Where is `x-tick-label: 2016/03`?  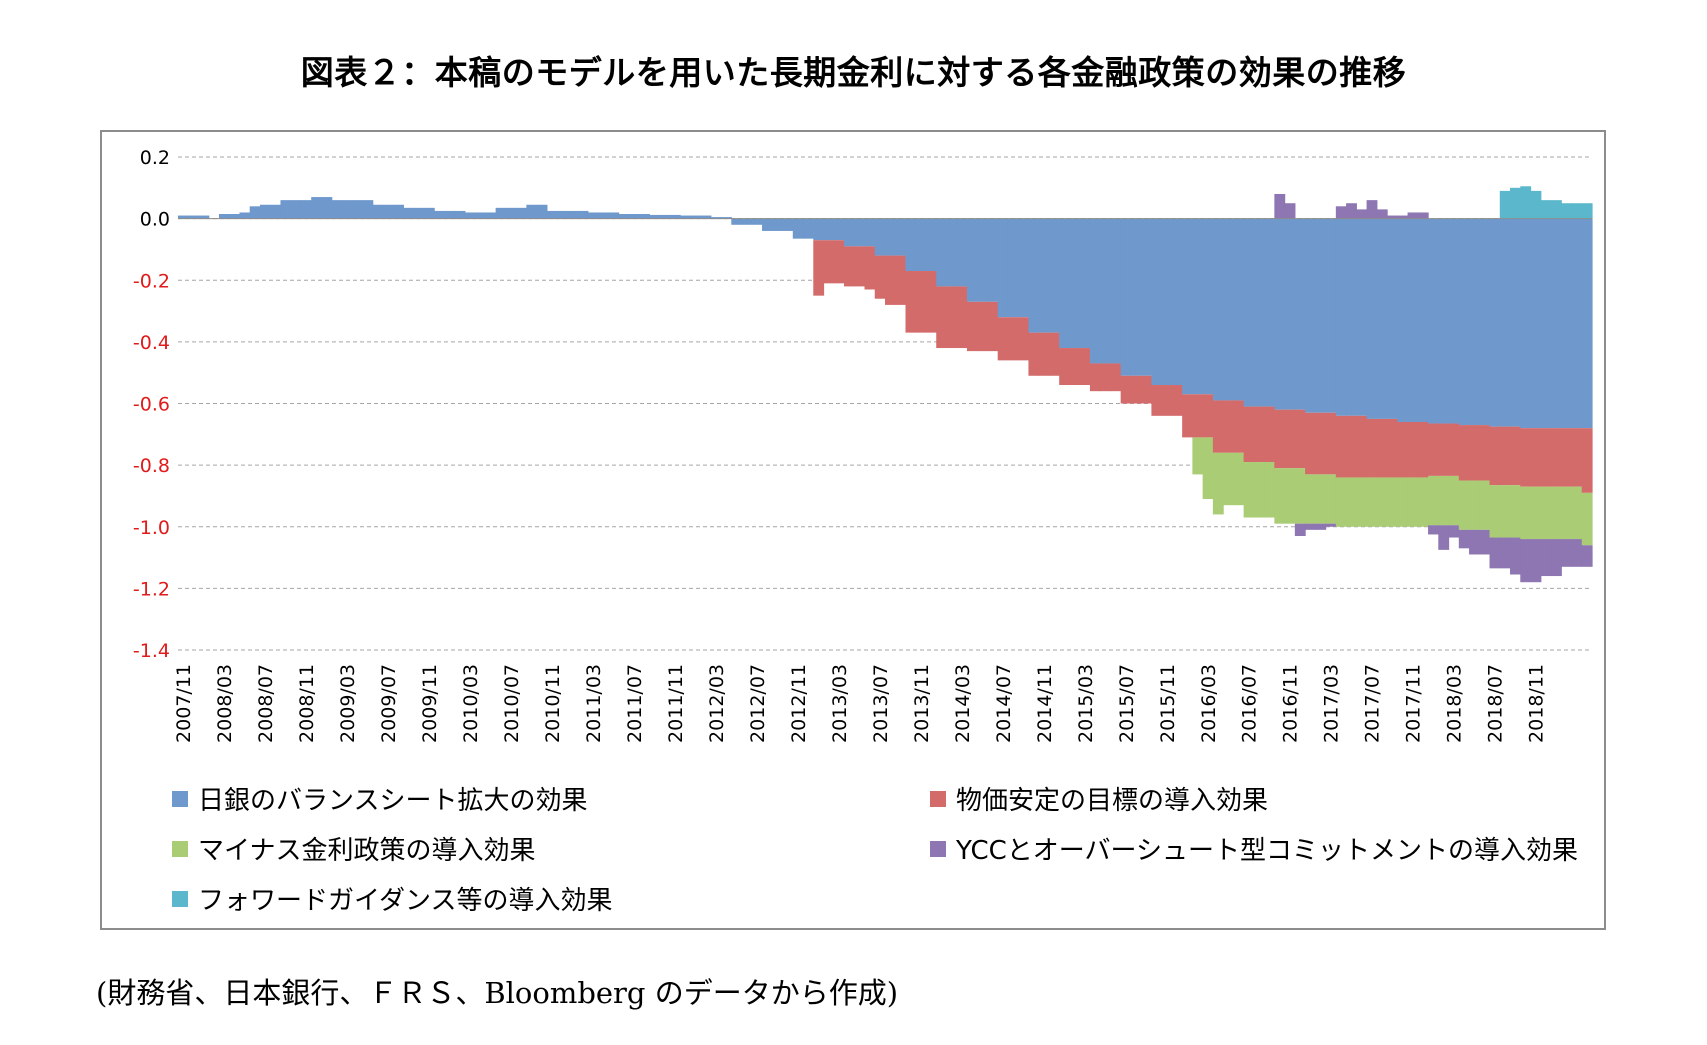 x-tick-label: 2016/03 is located at coordinates (1209, 703).